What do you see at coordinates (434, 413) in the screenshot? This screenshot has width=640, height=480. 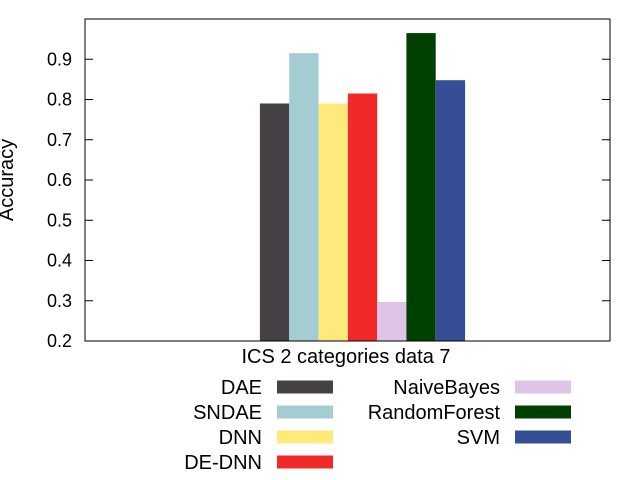 I see `legend-label: RandomForest` at bounding box center [434, 413].